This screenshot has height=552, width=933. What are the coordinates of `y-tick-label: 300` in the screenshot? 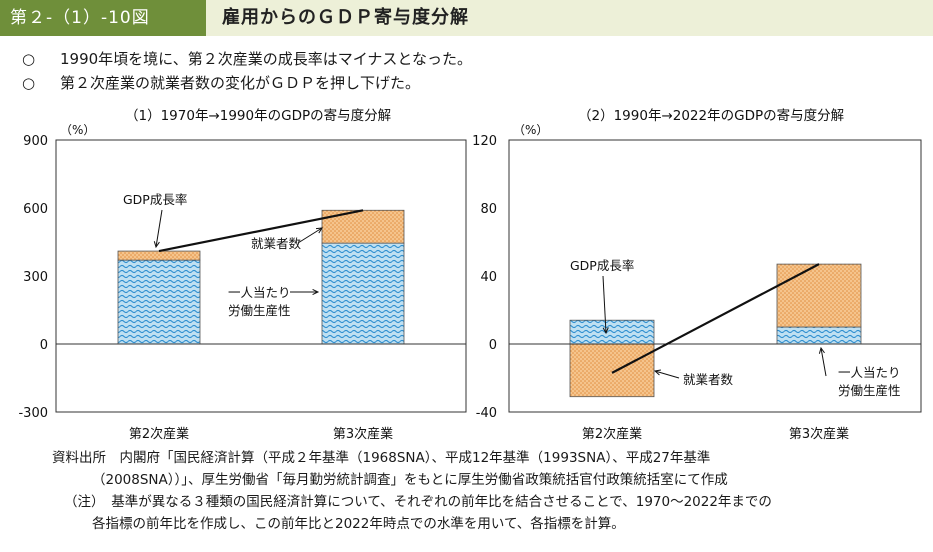 It's located at (35, 277).